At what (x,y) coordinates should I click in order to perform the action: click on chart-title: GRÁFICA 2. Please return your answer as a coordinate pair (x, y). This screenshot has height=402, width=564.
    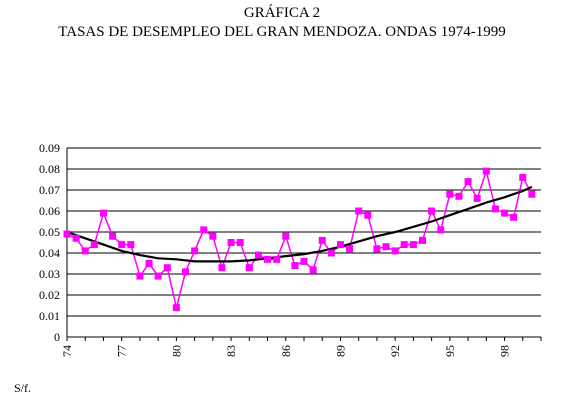
    Looking at the image, I should click on (282, 13).